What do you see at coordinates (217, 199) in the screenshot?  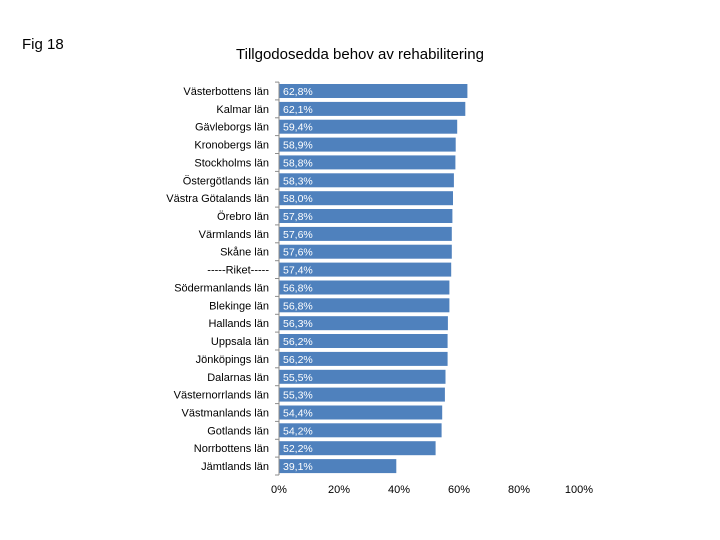 I see `category-label: Västra Götalands län` at bounding box center [217, 199].